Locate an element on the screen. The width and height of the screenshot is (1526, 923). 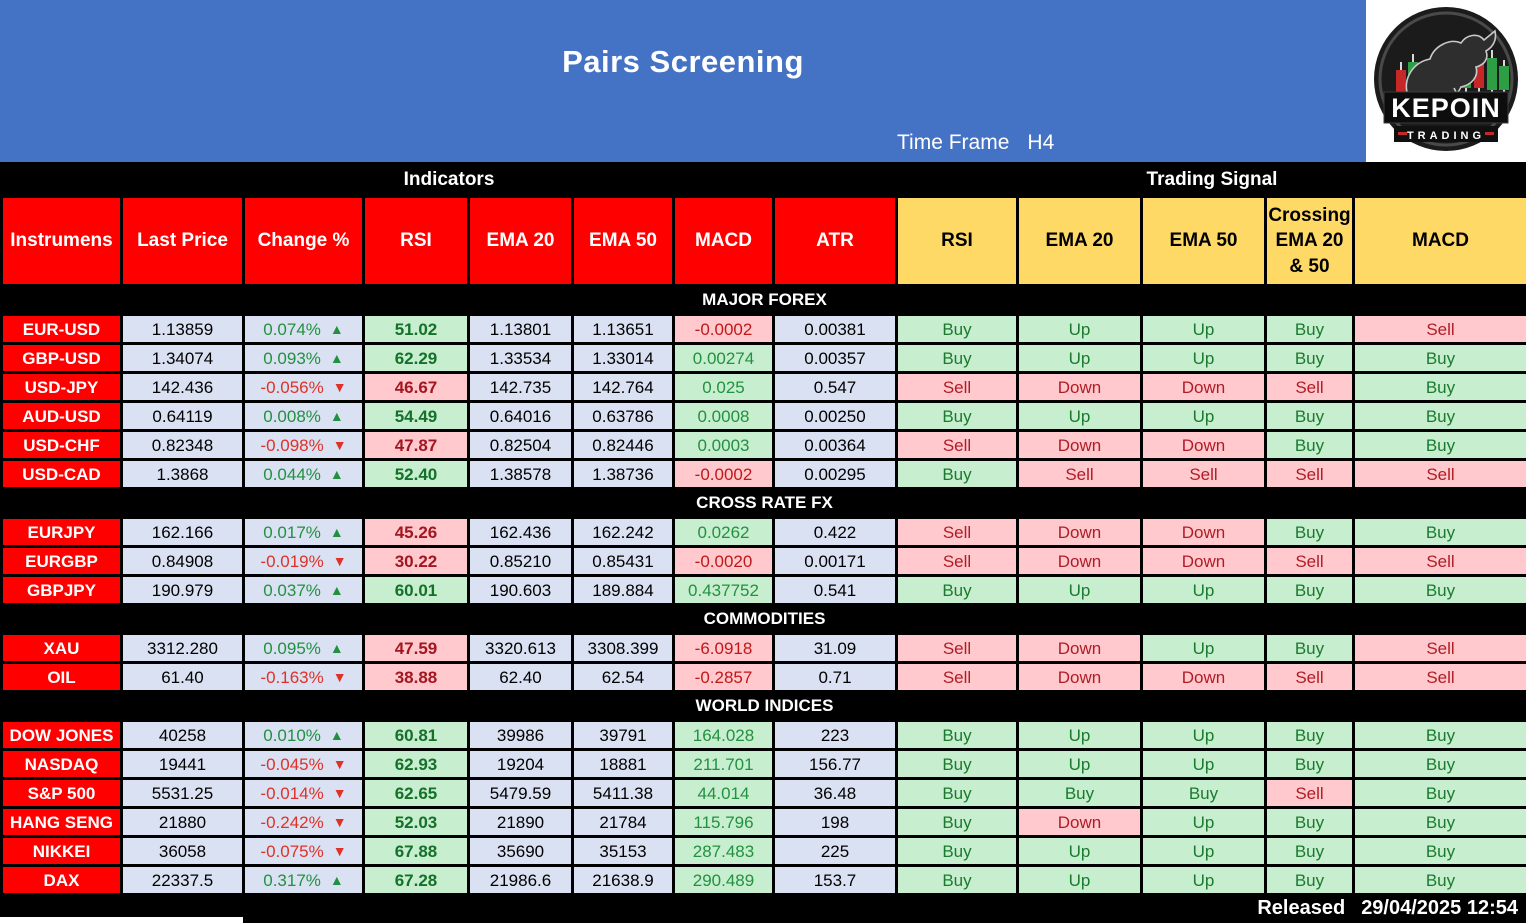
ema20-cell: 5479.59 is located at coordinates (520, 793).